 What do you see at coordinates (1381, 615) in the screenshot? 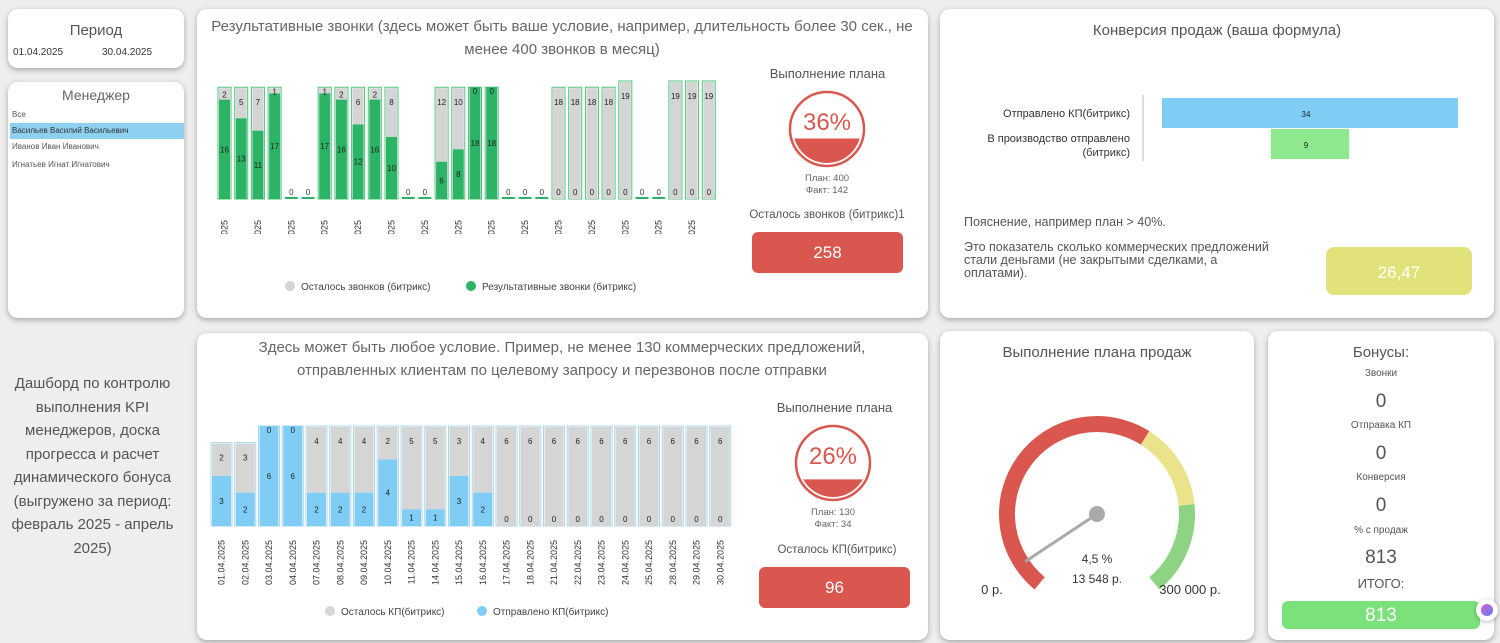
I see `bonus-total-value: 813` at bounding box center [1381, 615].